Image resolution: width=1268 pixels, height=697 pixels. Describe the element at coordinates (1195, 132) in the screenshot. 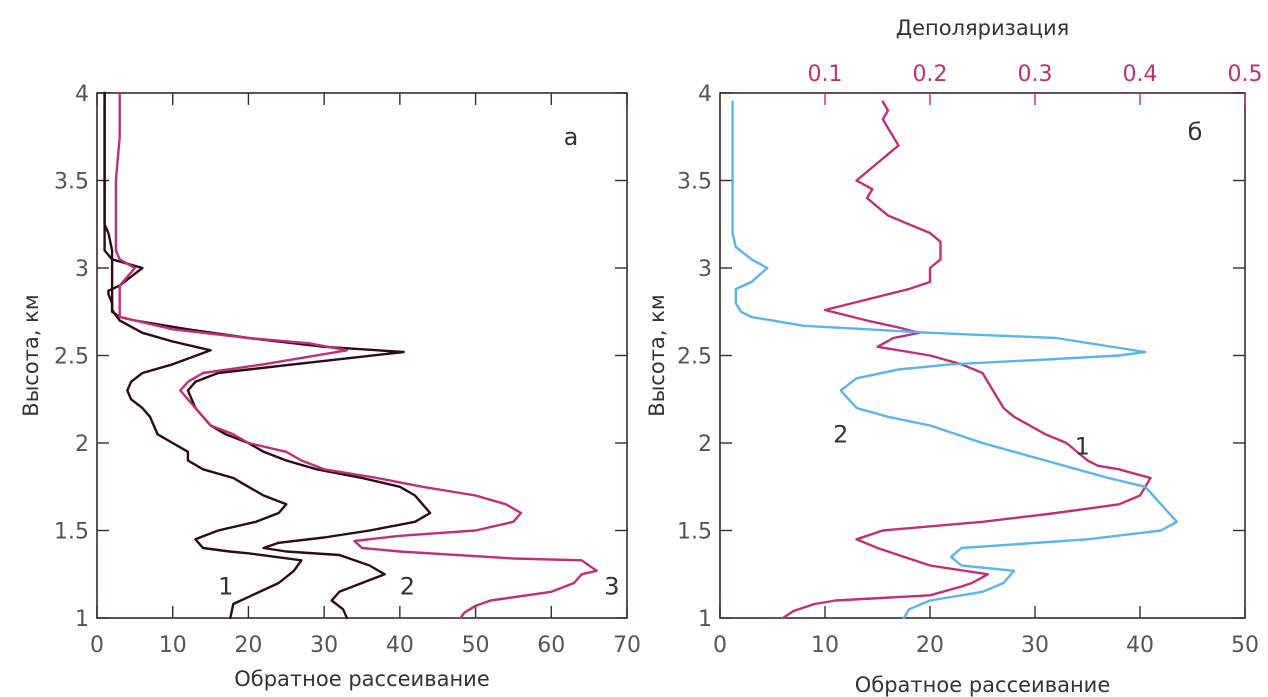

I see `panel-letter: б` at that location.